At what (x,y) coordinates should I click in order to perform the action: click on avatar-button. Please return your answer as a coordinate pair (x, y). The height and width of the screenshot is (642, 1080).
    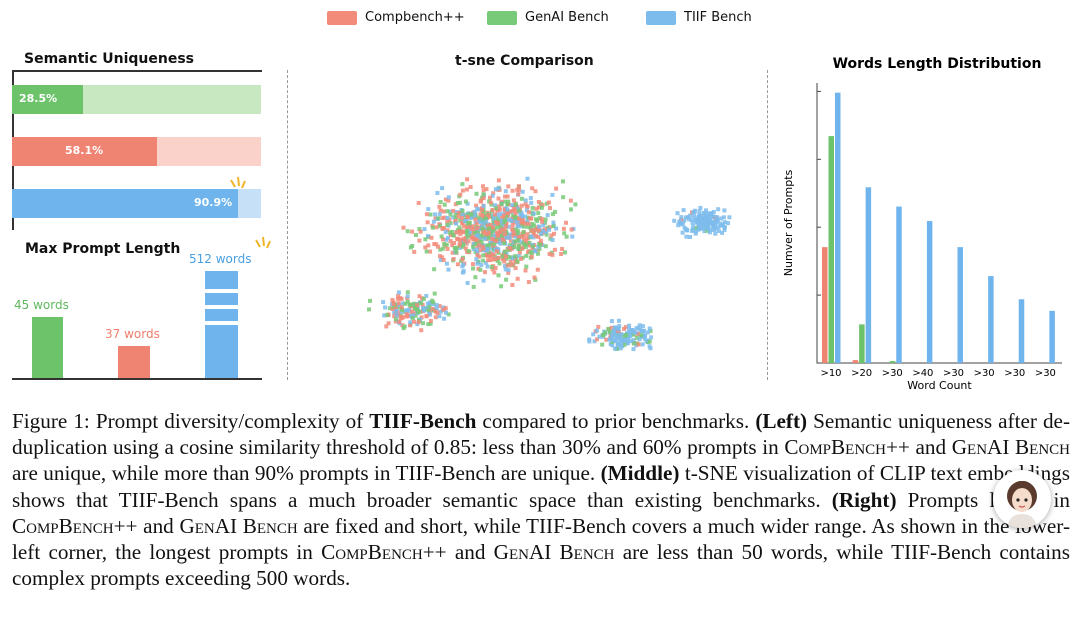
    Looking at the image, I should click on (1022, 499).